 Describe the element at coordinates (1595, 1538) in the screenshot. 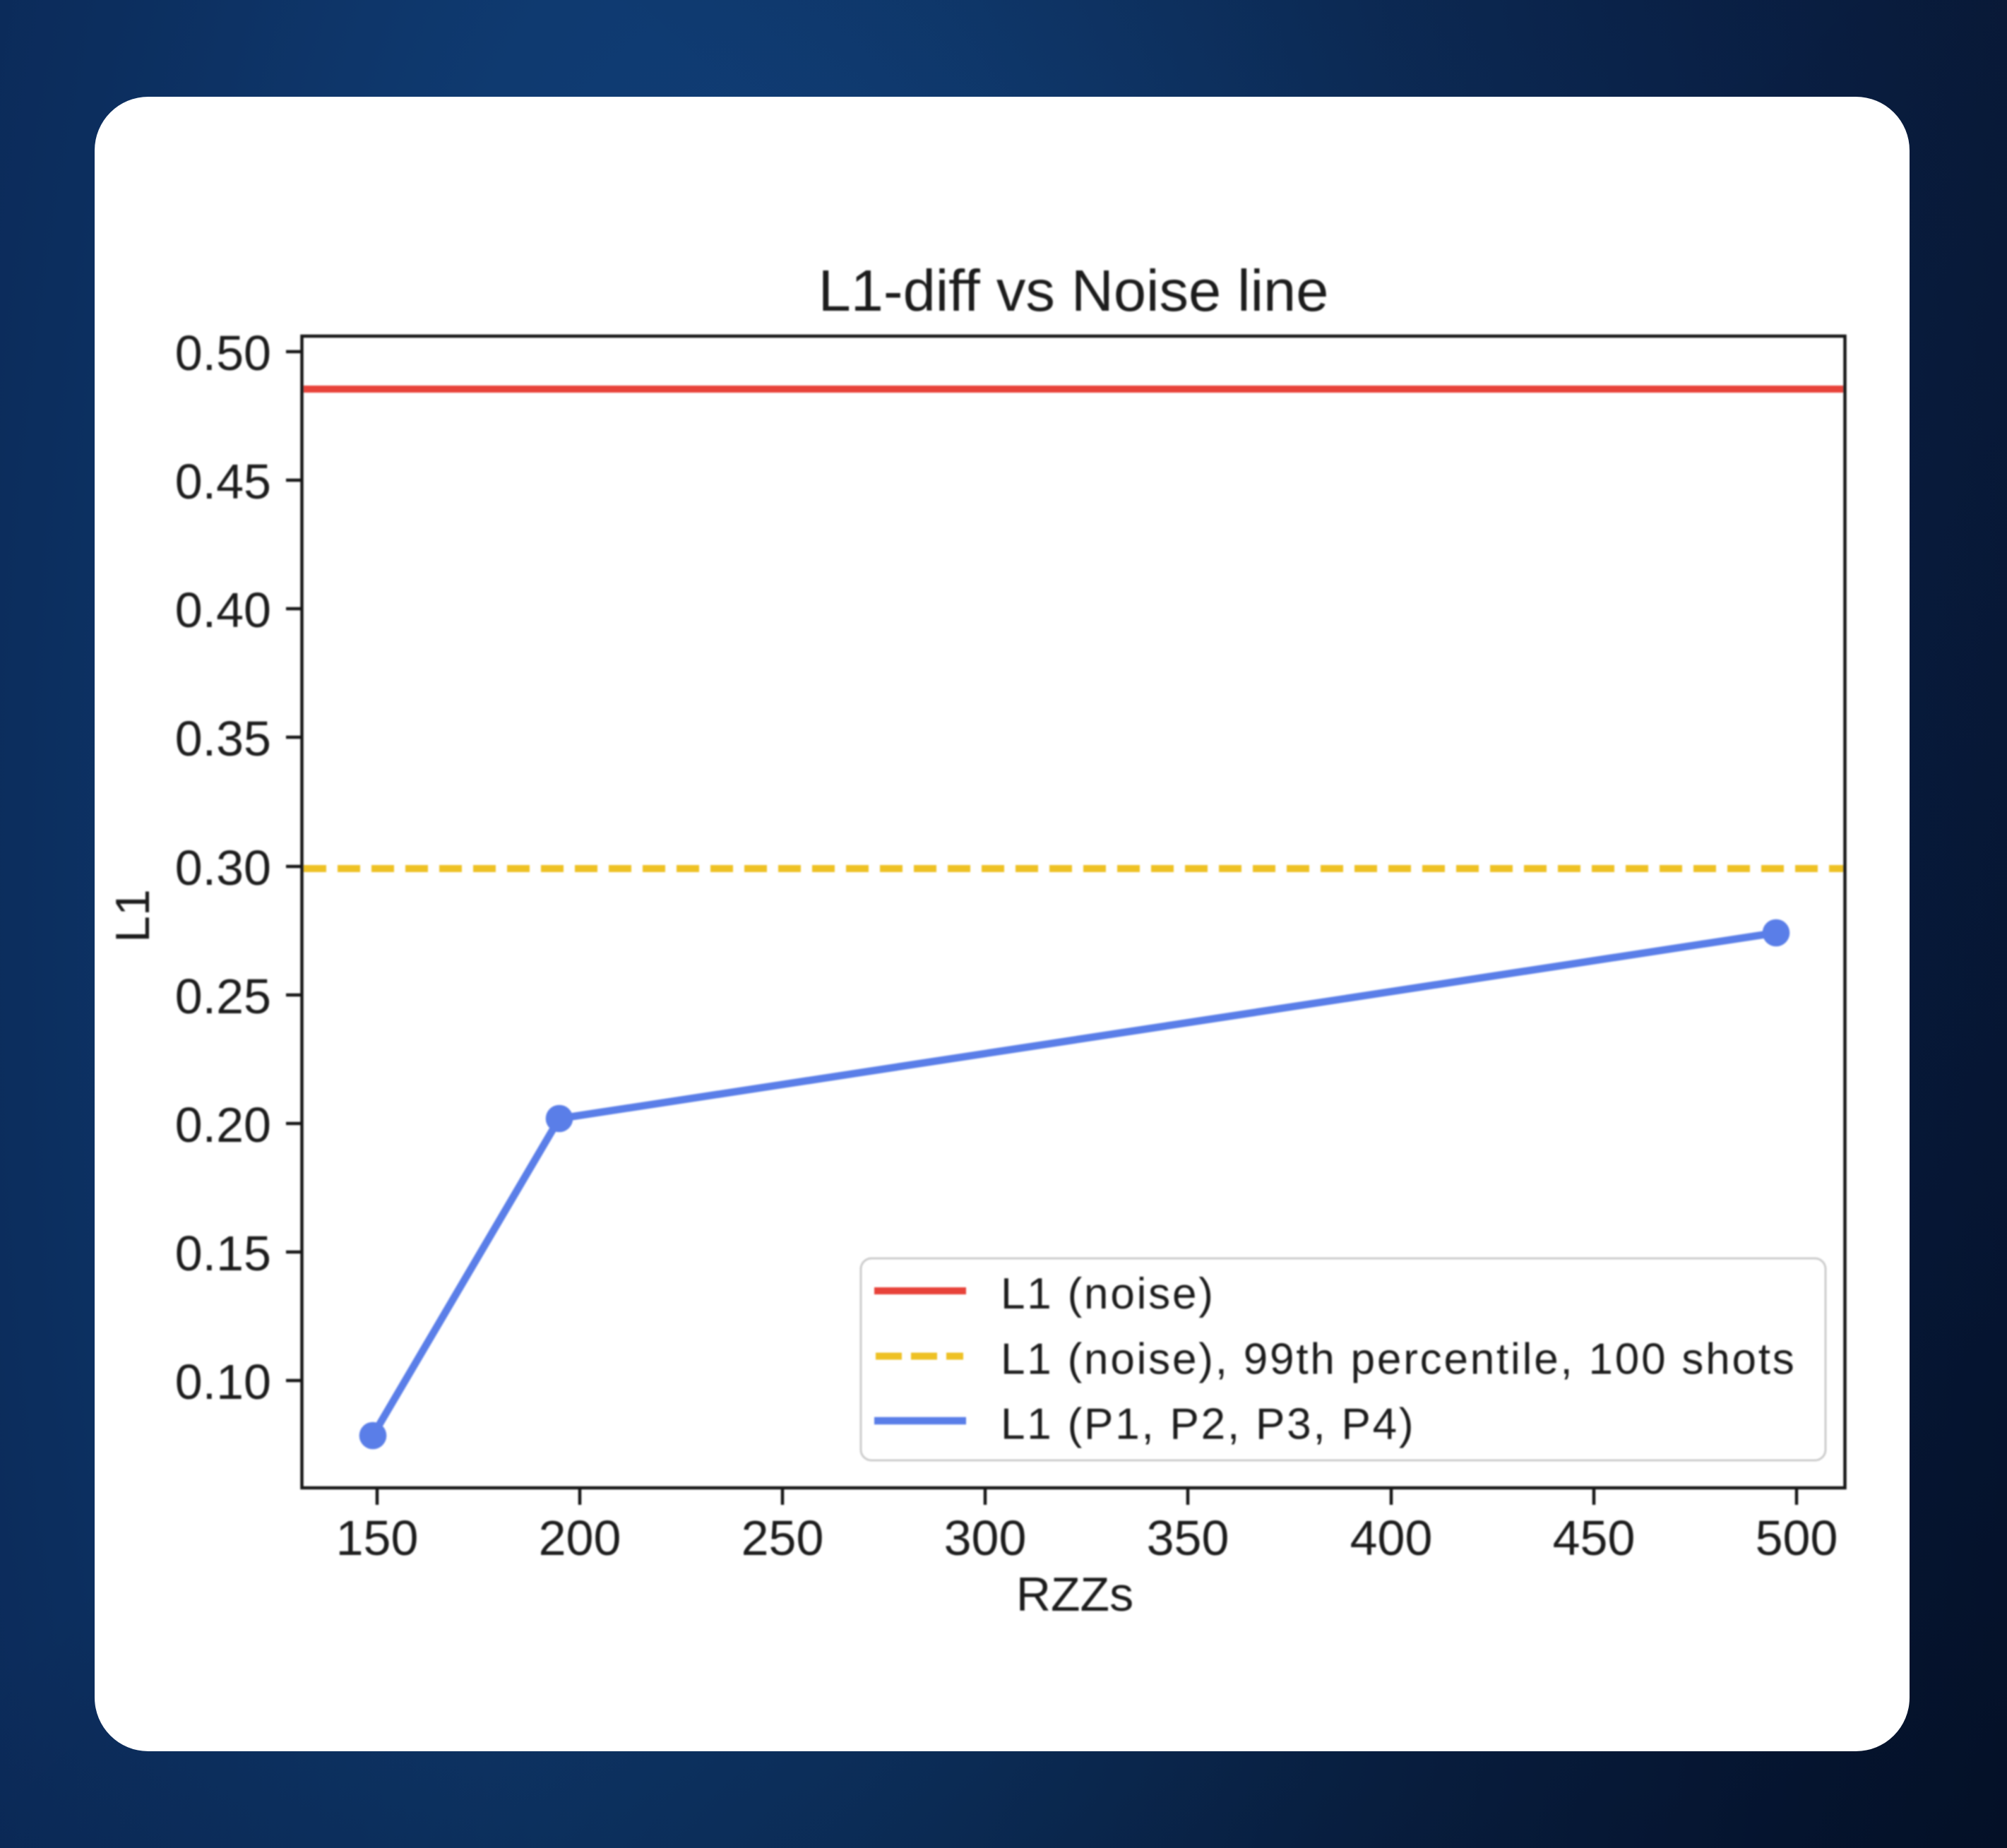

I see `svg-text: 450` at that location.